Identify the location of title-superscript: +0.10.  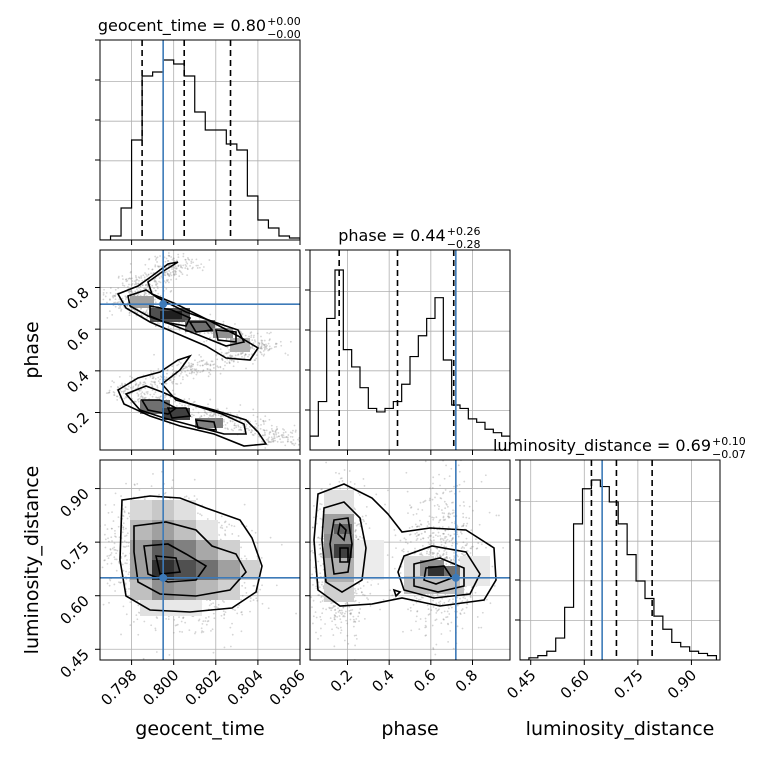
(729, 441).